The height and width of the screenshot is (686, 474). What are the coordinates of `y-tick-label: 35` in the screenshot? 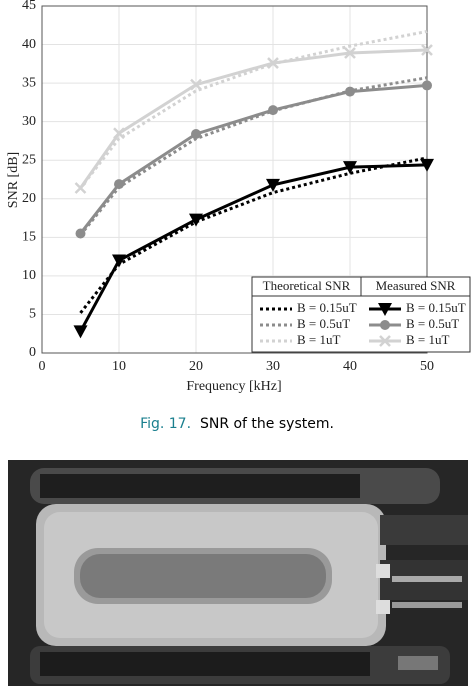 It's located at (29, 82).